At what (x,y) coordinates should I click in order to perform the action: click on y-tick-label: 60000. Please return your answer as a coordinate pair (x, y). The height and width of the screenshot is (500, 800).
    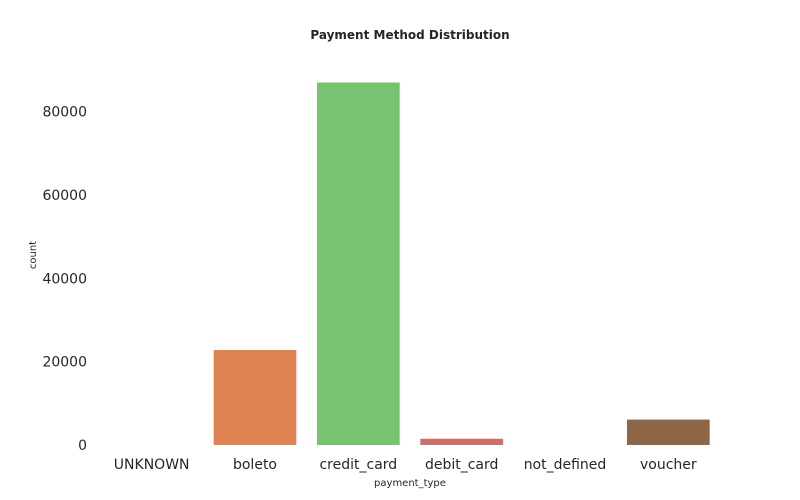
    Looking at the image, I should click on (64, 196).